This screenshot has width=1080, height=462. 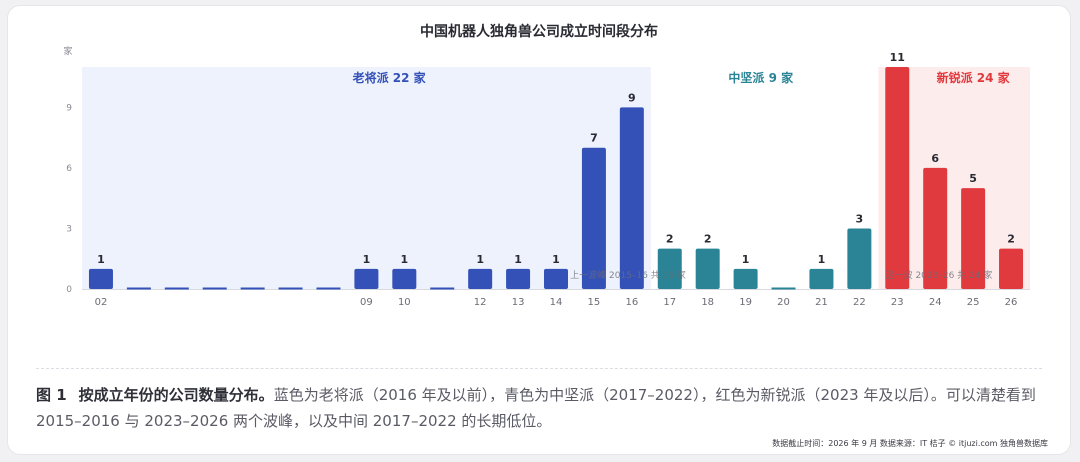 I want to click on annotation: 上一波峰 2015–16 共 16 家, so click(x=628, y=275).